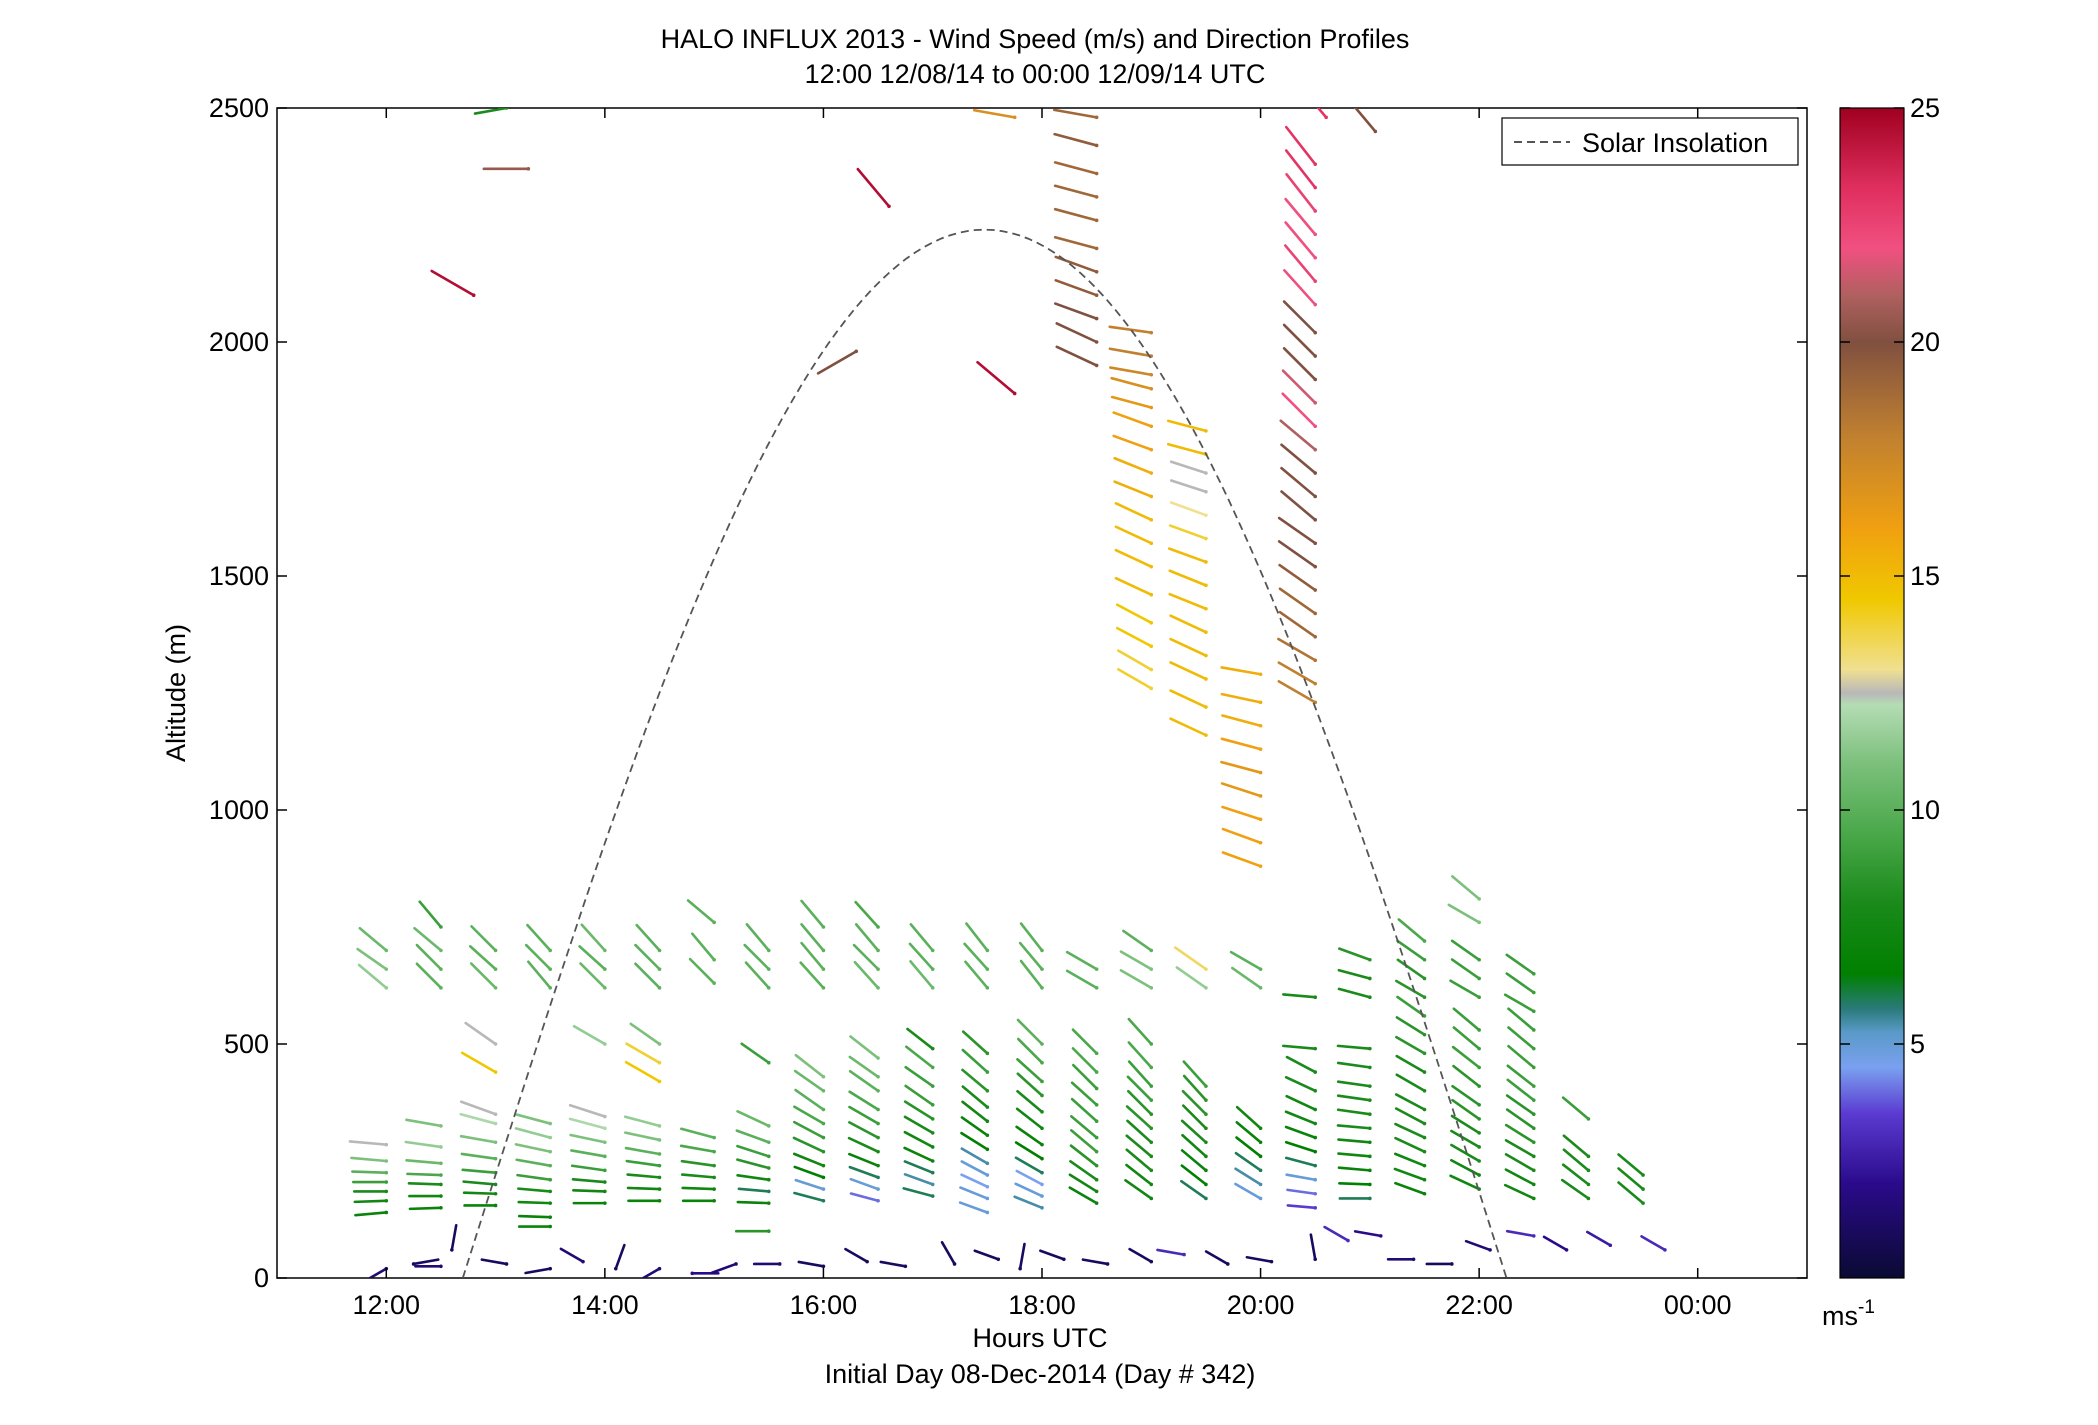  I want to click on colorbar-tick-label: 10, so click(1925, 810).